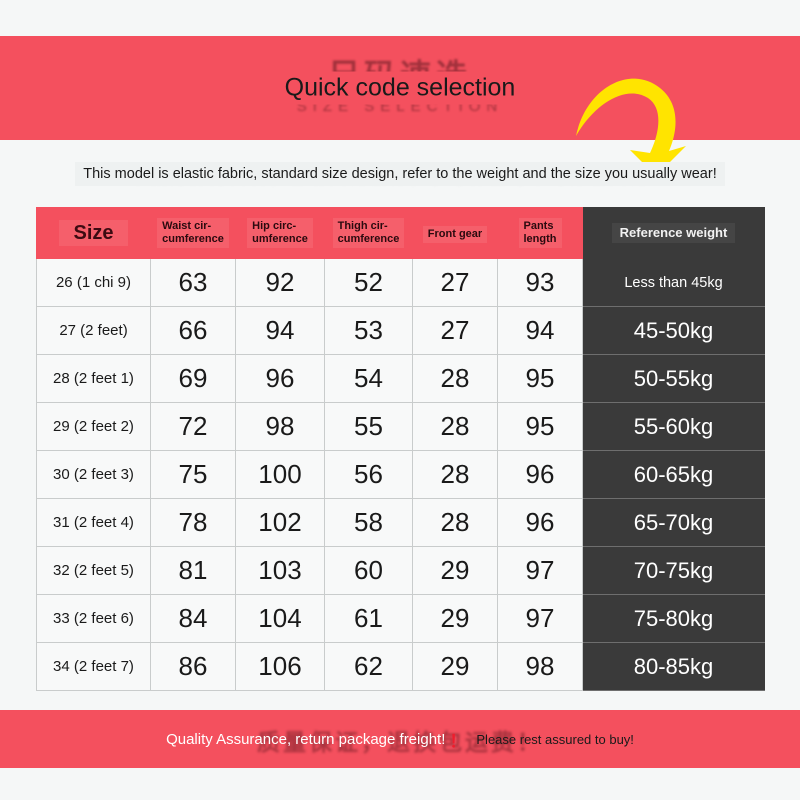  I want to click on cell-size: 31 (2 feet 4), so click(93, 522).